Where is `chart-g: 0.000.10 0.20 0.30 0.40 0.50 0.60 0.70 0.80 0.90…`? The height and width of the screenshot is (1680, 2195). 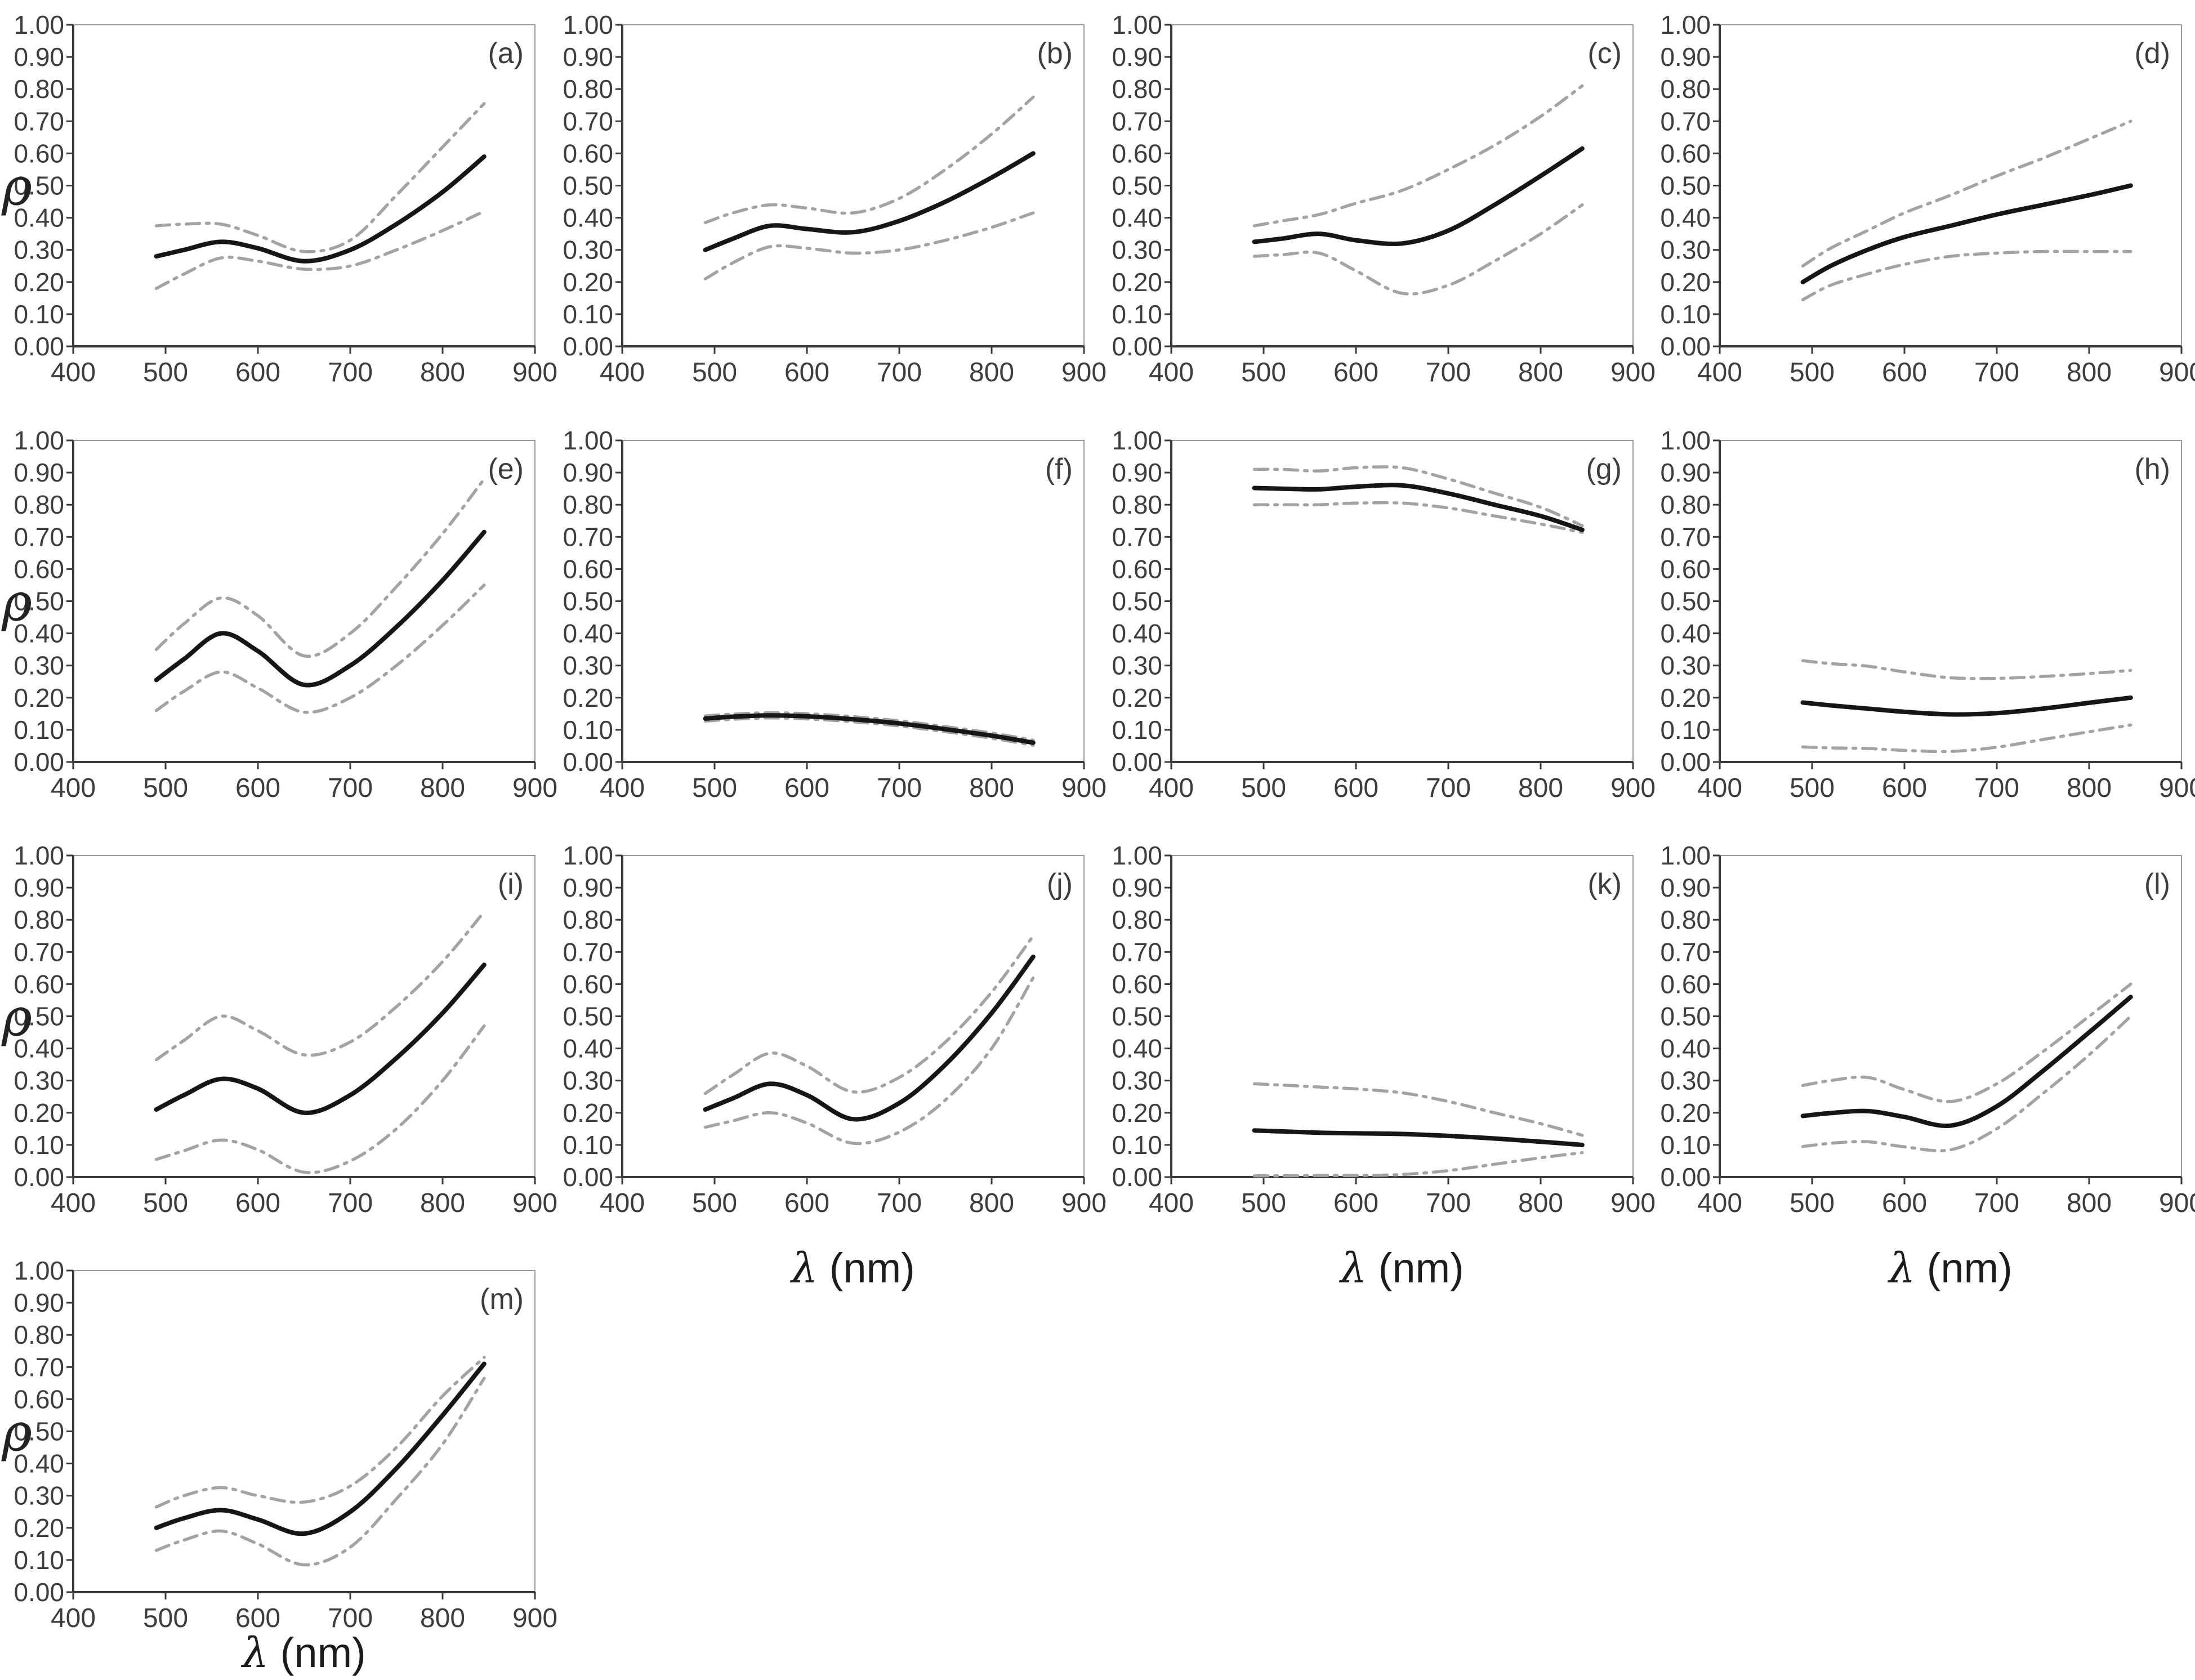 chart-g: 0.000.10 0.20 0.30 0.40 0.50 0.60 0.70 0.80 0.90… is located at coordinates (1384, 614).